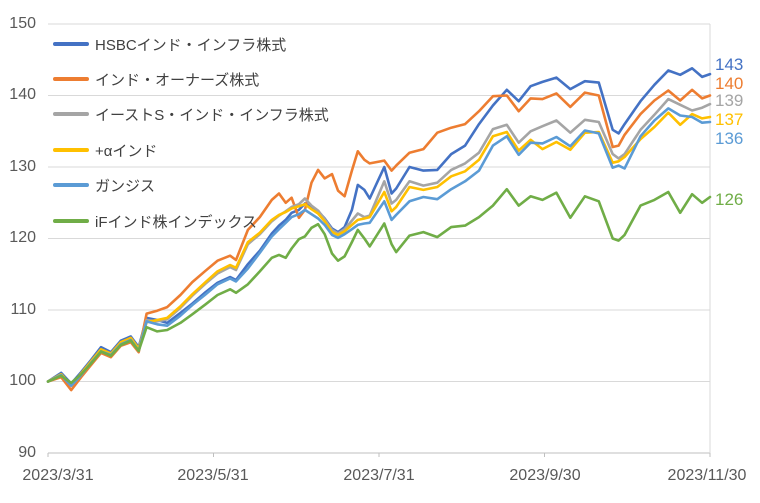 This screenshot has width=760, height=503. What do you see at coordinates (729, 119) in the screenshot?
I see `series-end-value-label: 137` at bounding box center [729, 119].